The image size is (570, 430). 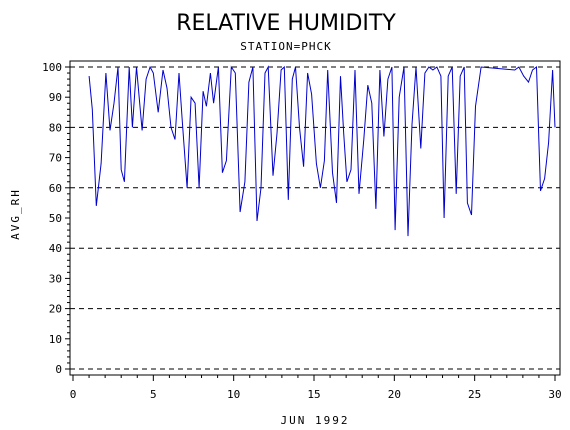 I want to click on x-axis-ticks: 0 5 10 15 20 25 30, so click(x=316, y=388).